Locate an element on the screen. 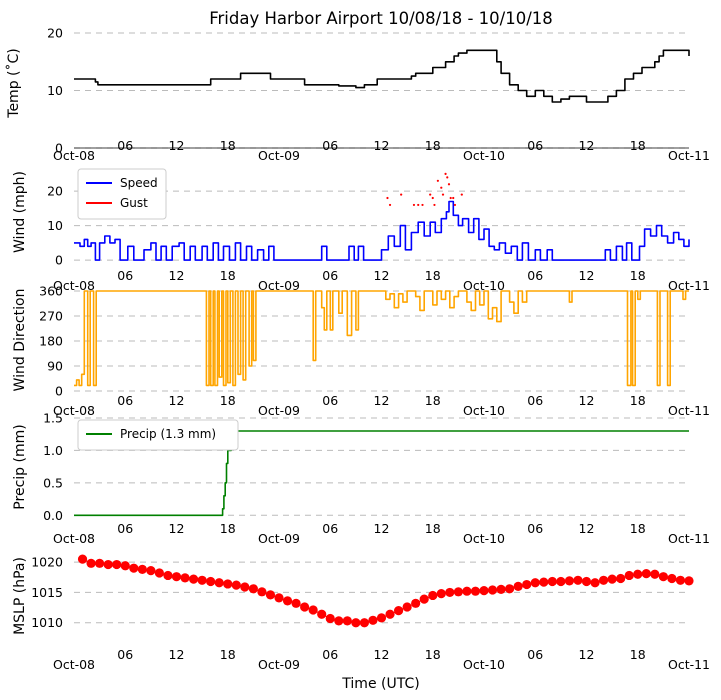 The width and height of the screenshot is (721, 700). dir-ytick-label: 270 is located at coordinates (51, 316).